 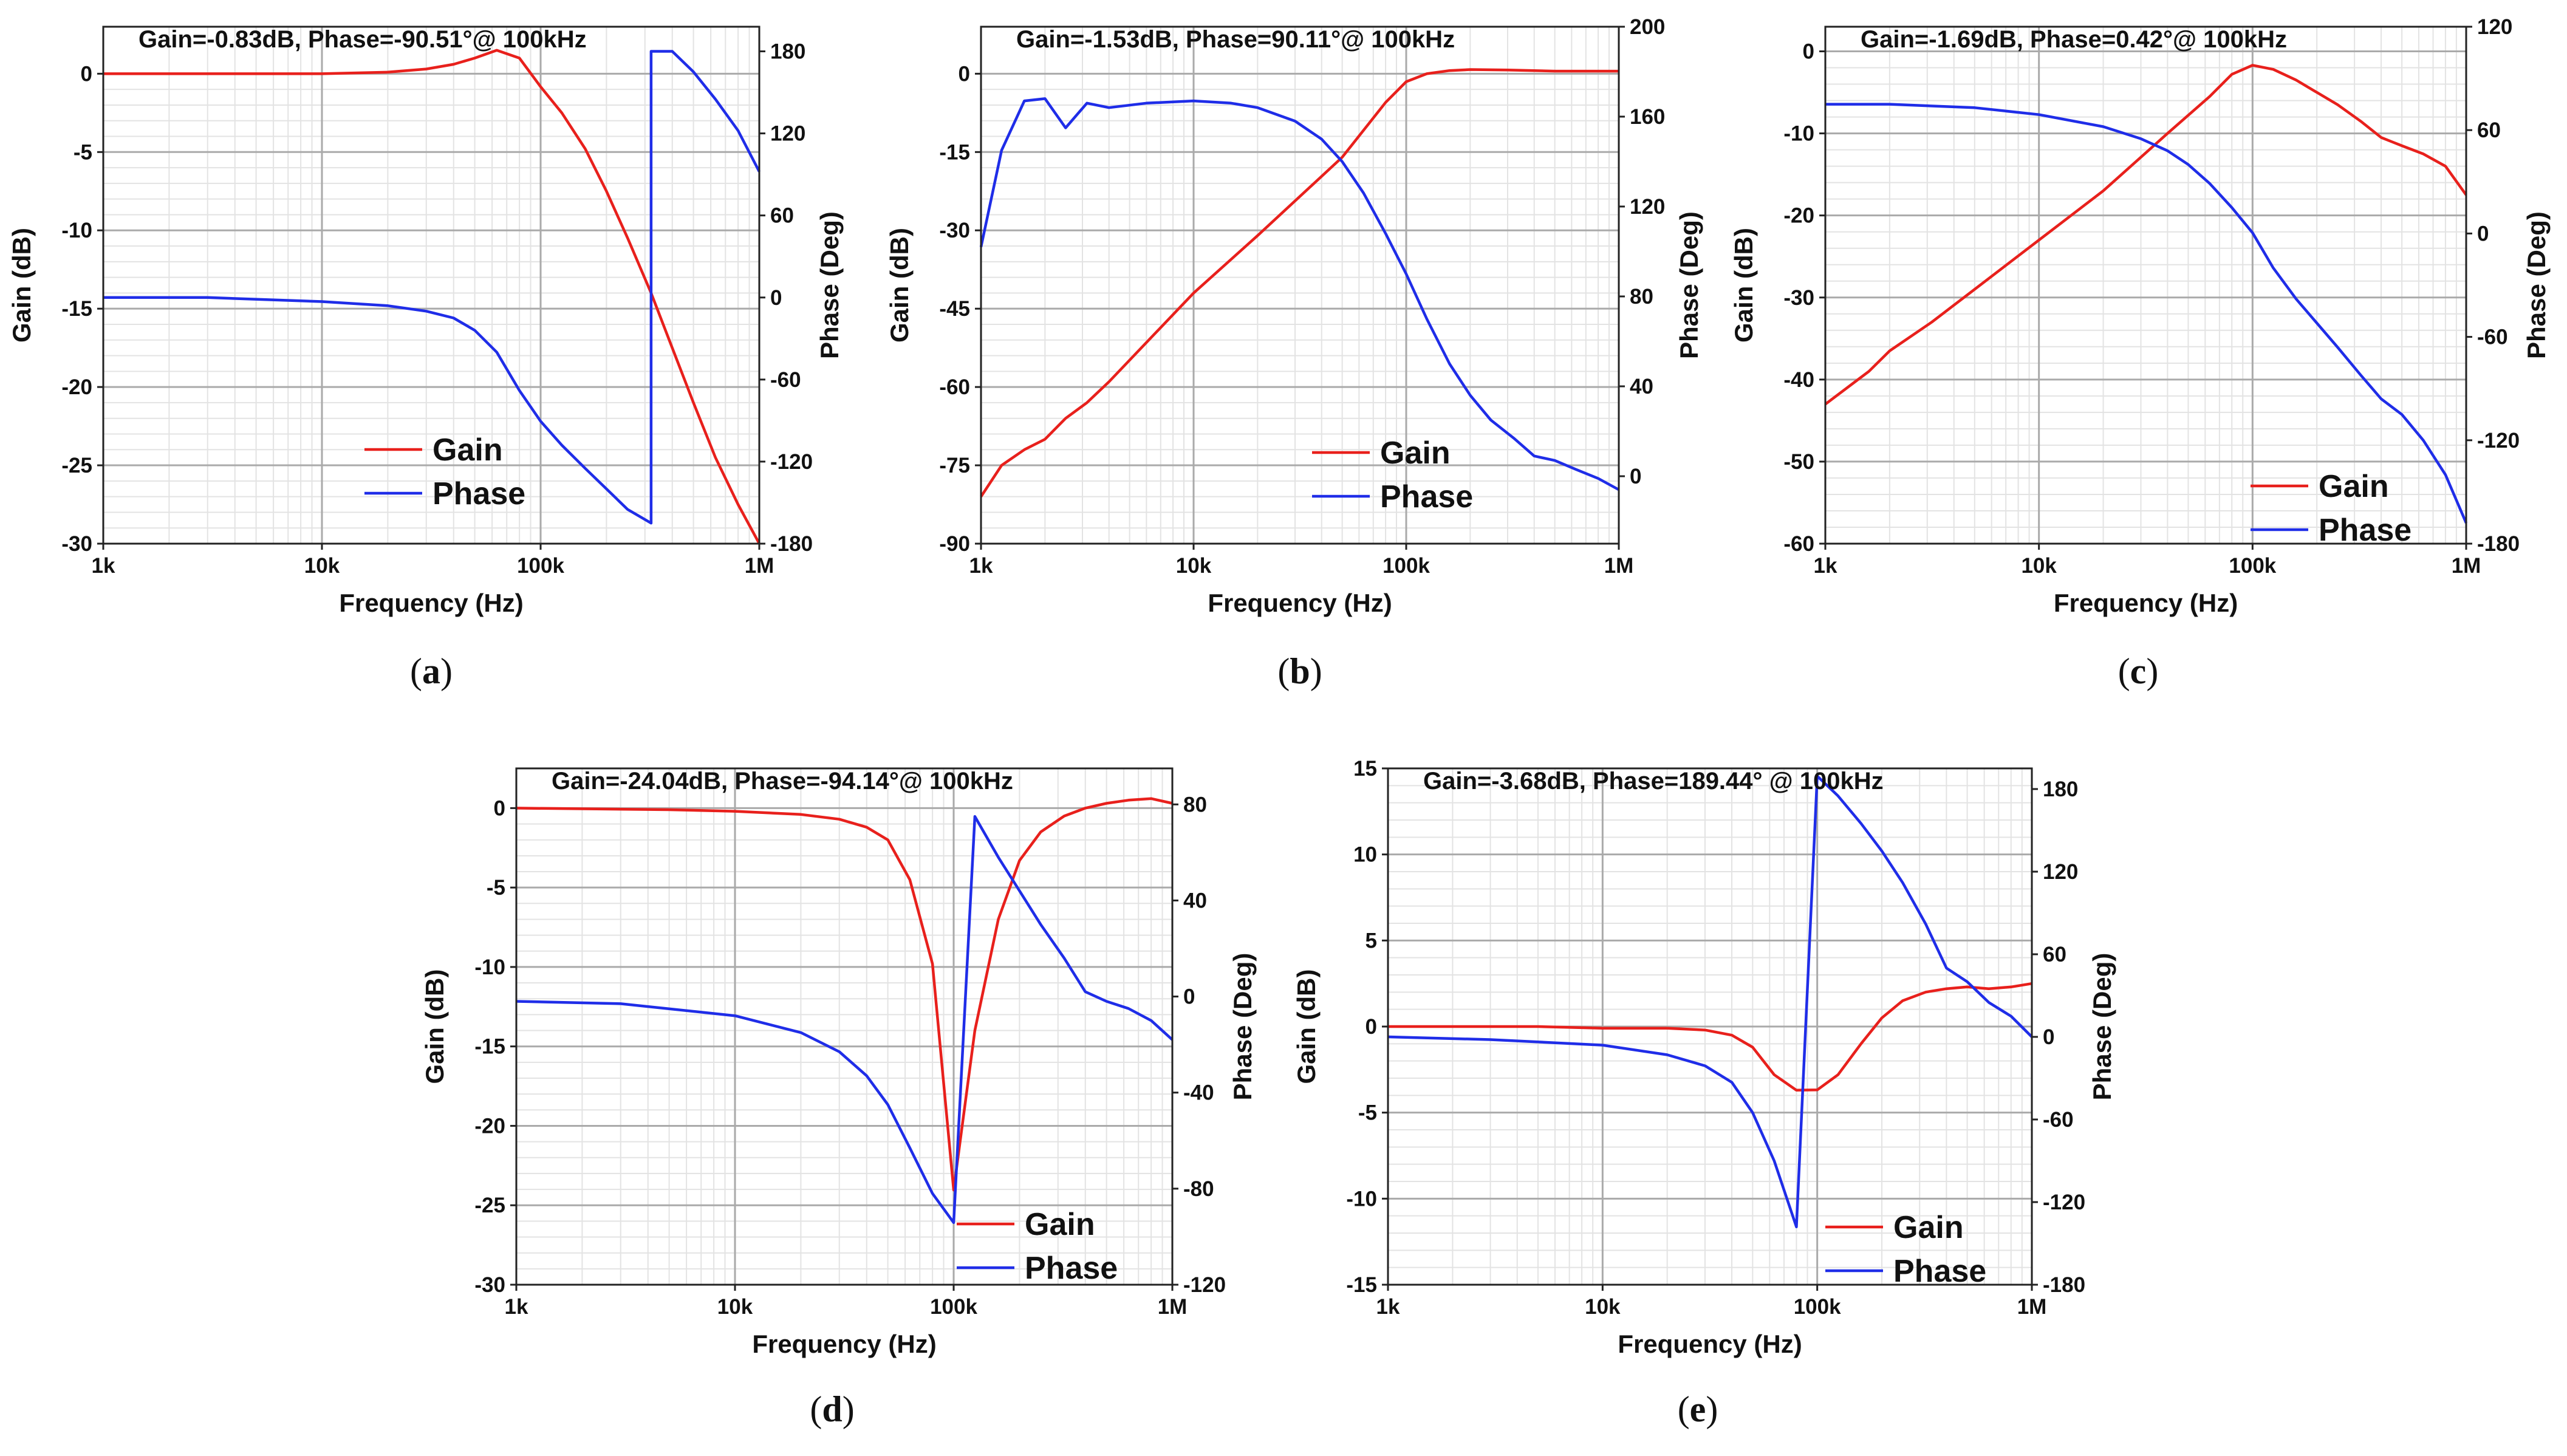 What do you see at coordinates (1198, 1093) in the screenshot?
I see `y-right-tick-label: -40` at bounding box center [1198, 1093].